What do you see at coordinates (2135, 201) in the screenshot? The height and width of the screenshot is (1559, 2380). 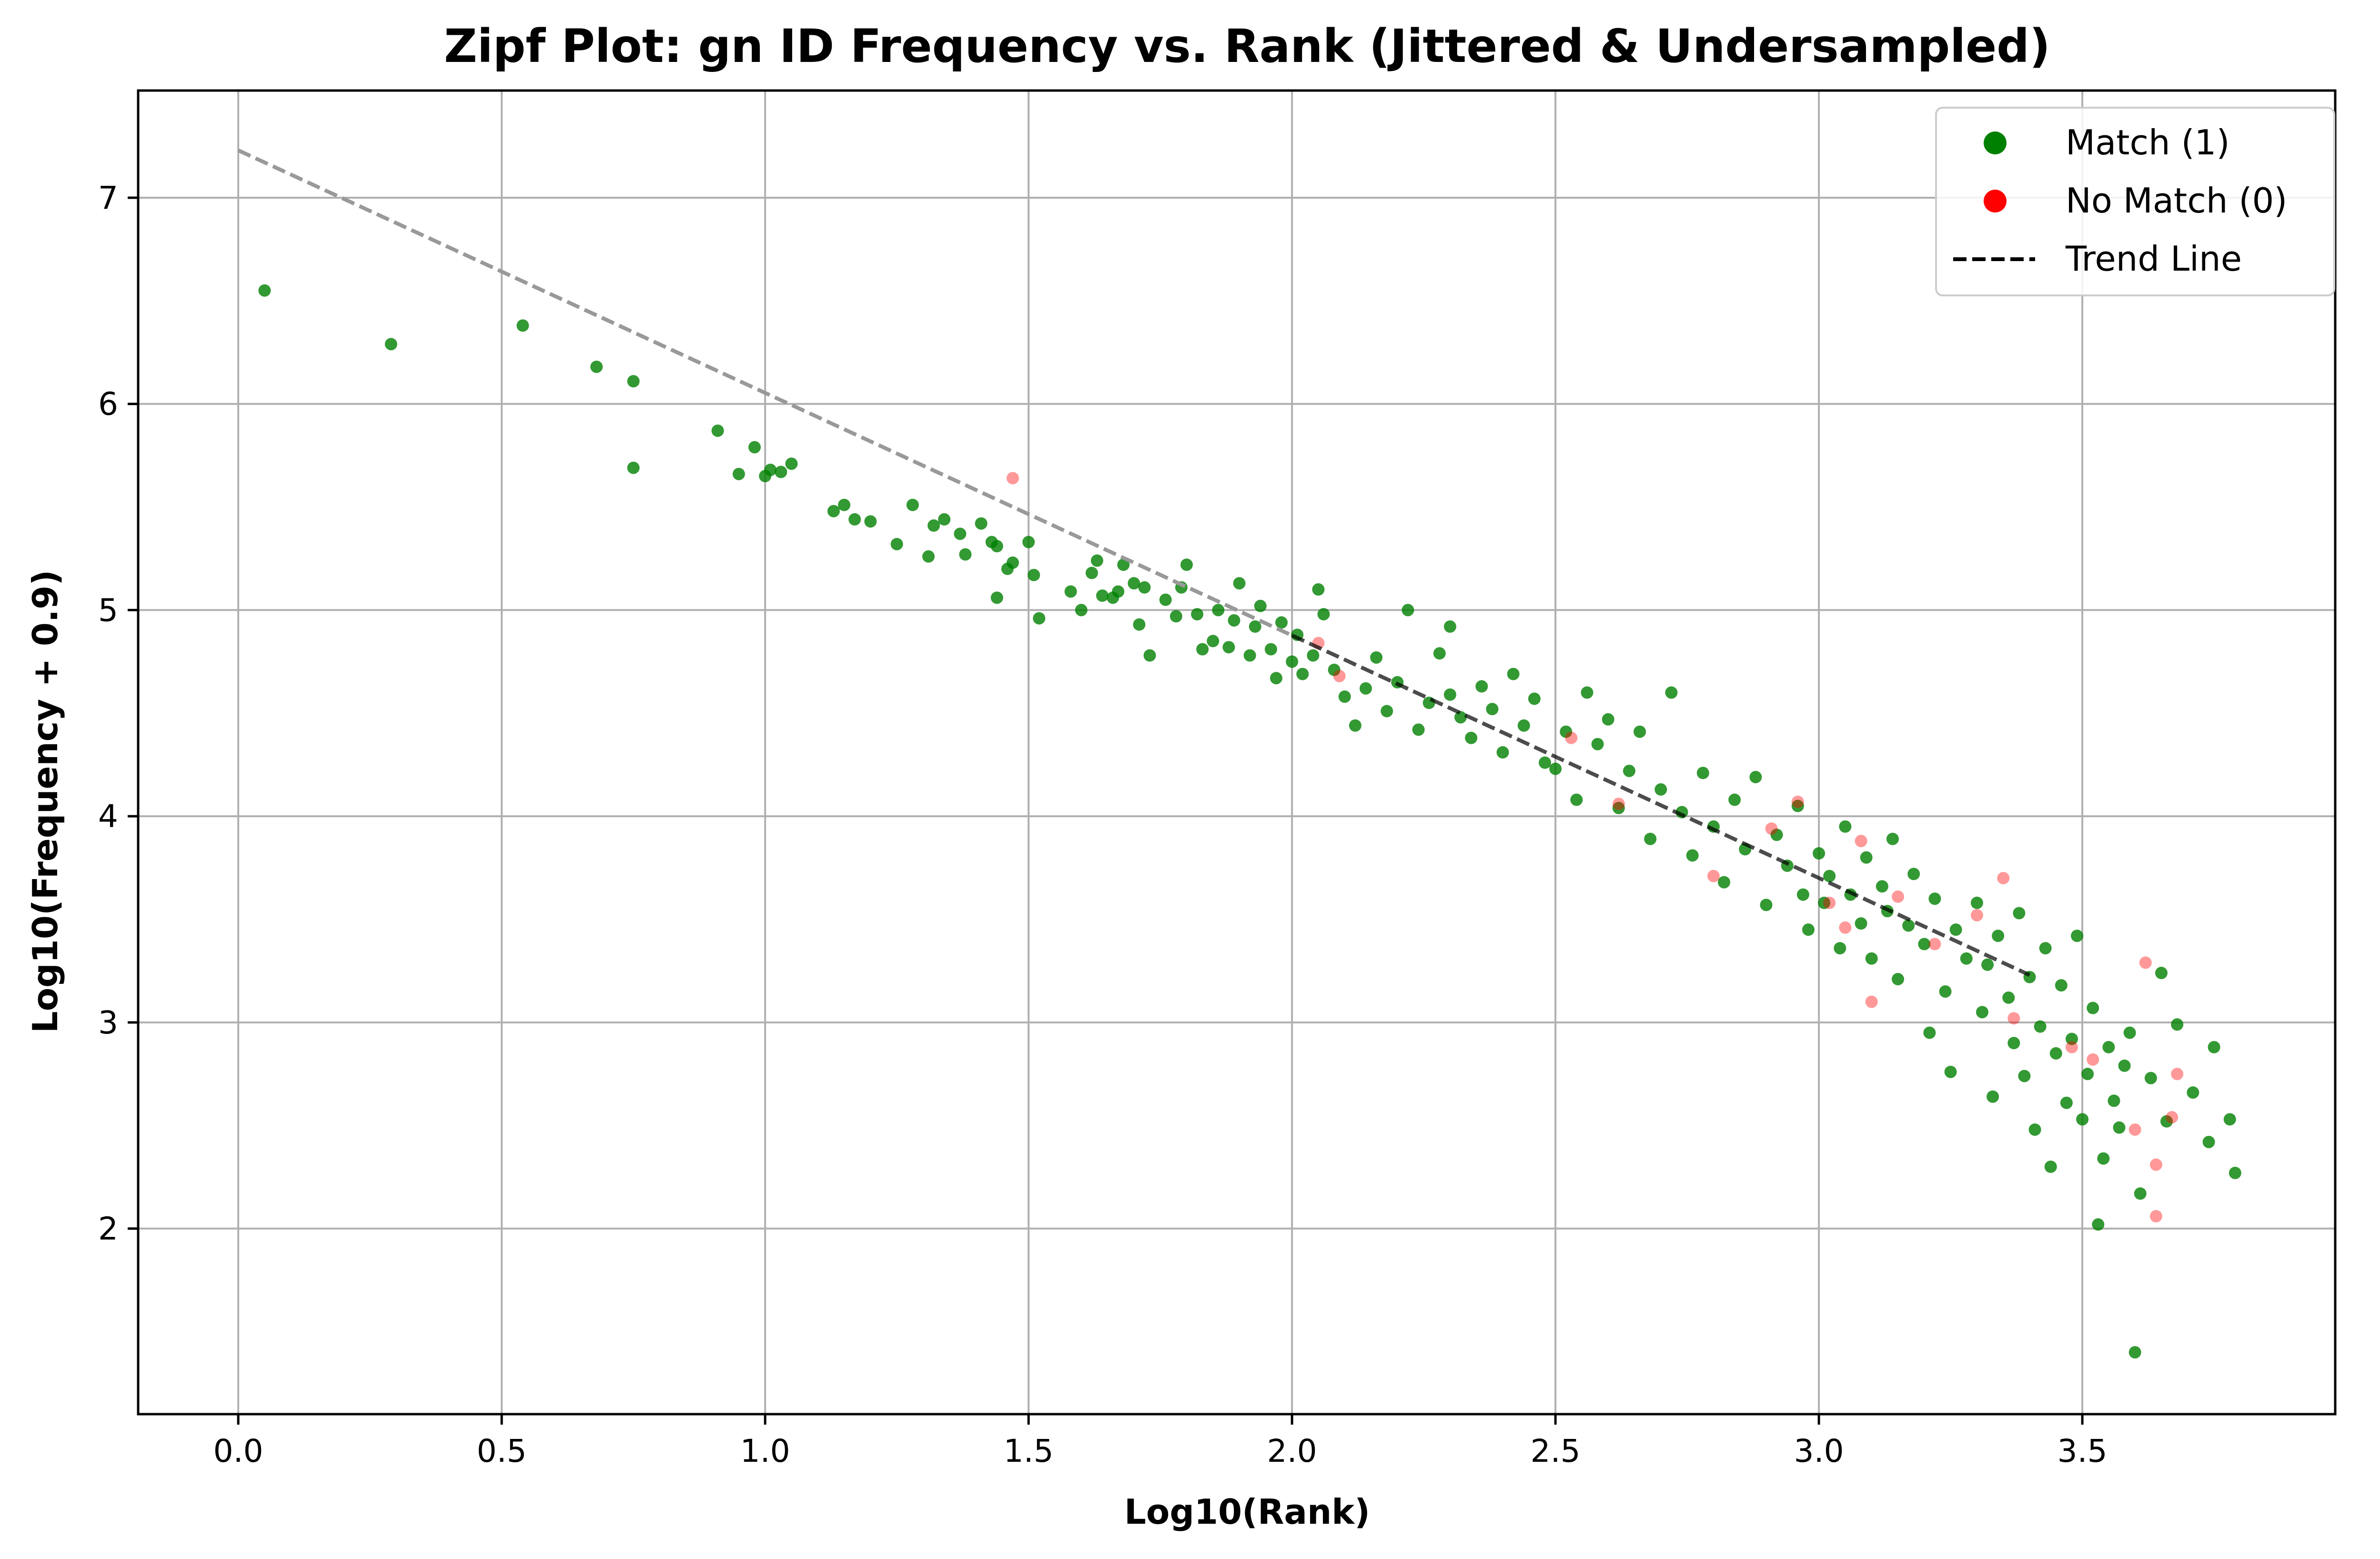 I see `legend: Match (1) No Match (0) Trend Line` at bounding box center [2135, 201].